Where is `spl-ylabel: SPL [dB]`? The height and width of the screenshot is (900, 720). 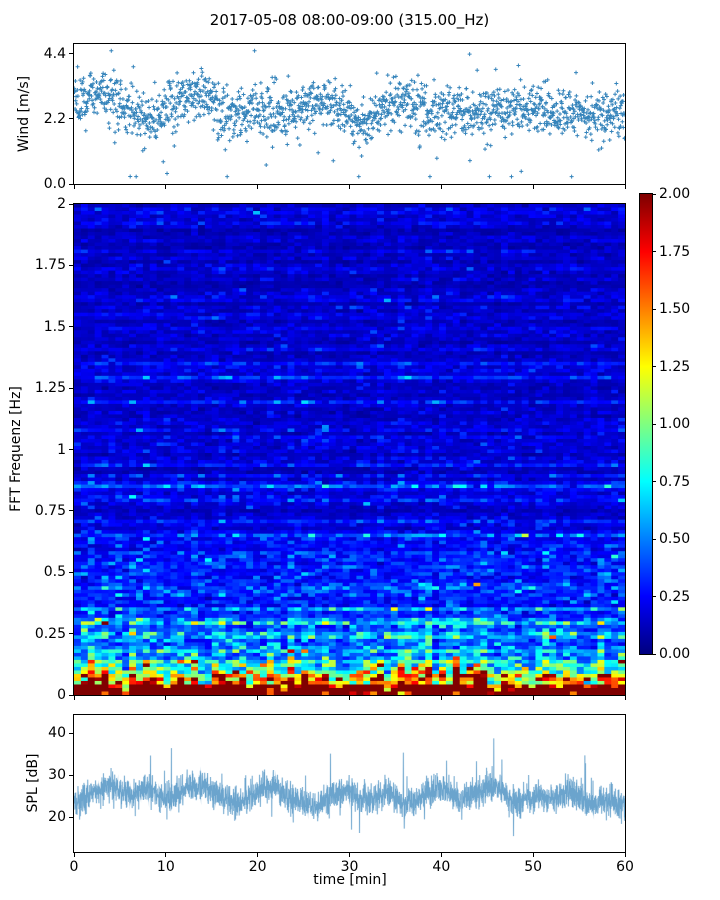 spl-ylabel: SPL [dB] is located at coordinates (33, 783).